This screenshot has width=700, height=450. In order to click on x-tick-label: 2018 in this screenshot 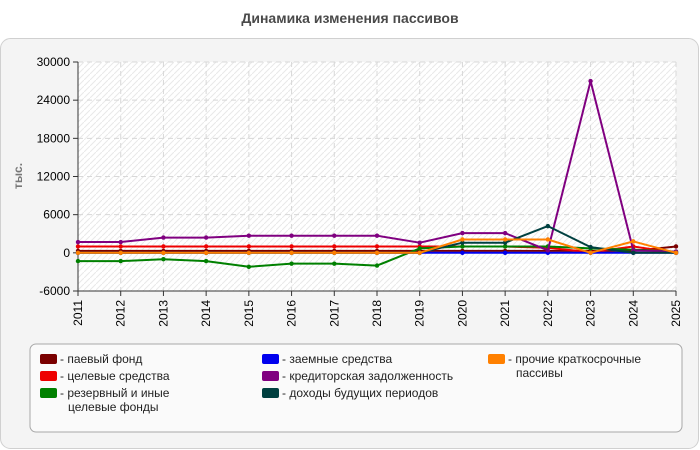, I will do `click(377, 313)`.